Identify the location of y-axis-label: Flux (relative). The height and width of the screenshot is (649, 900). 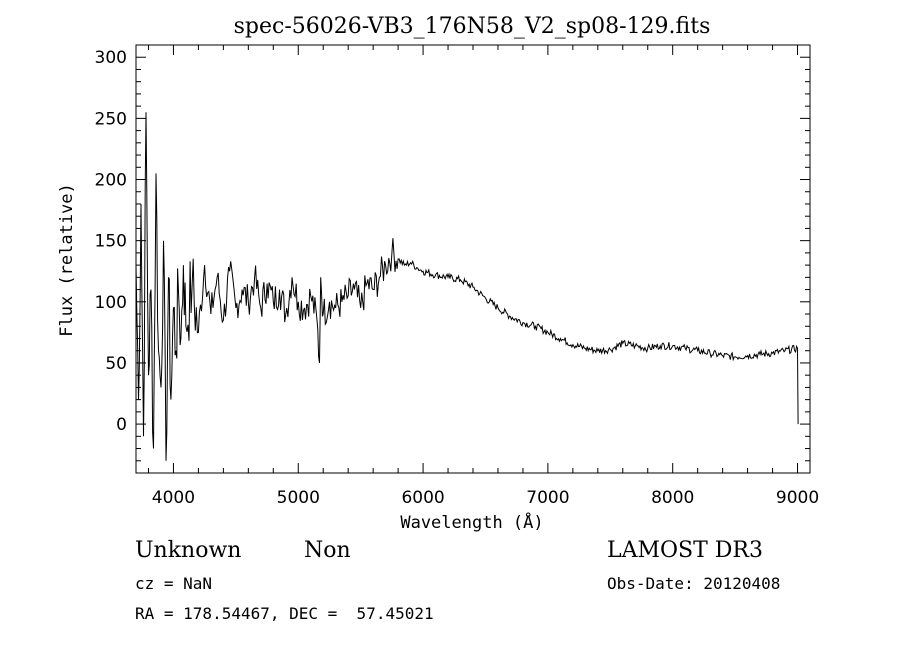
(67, 260).